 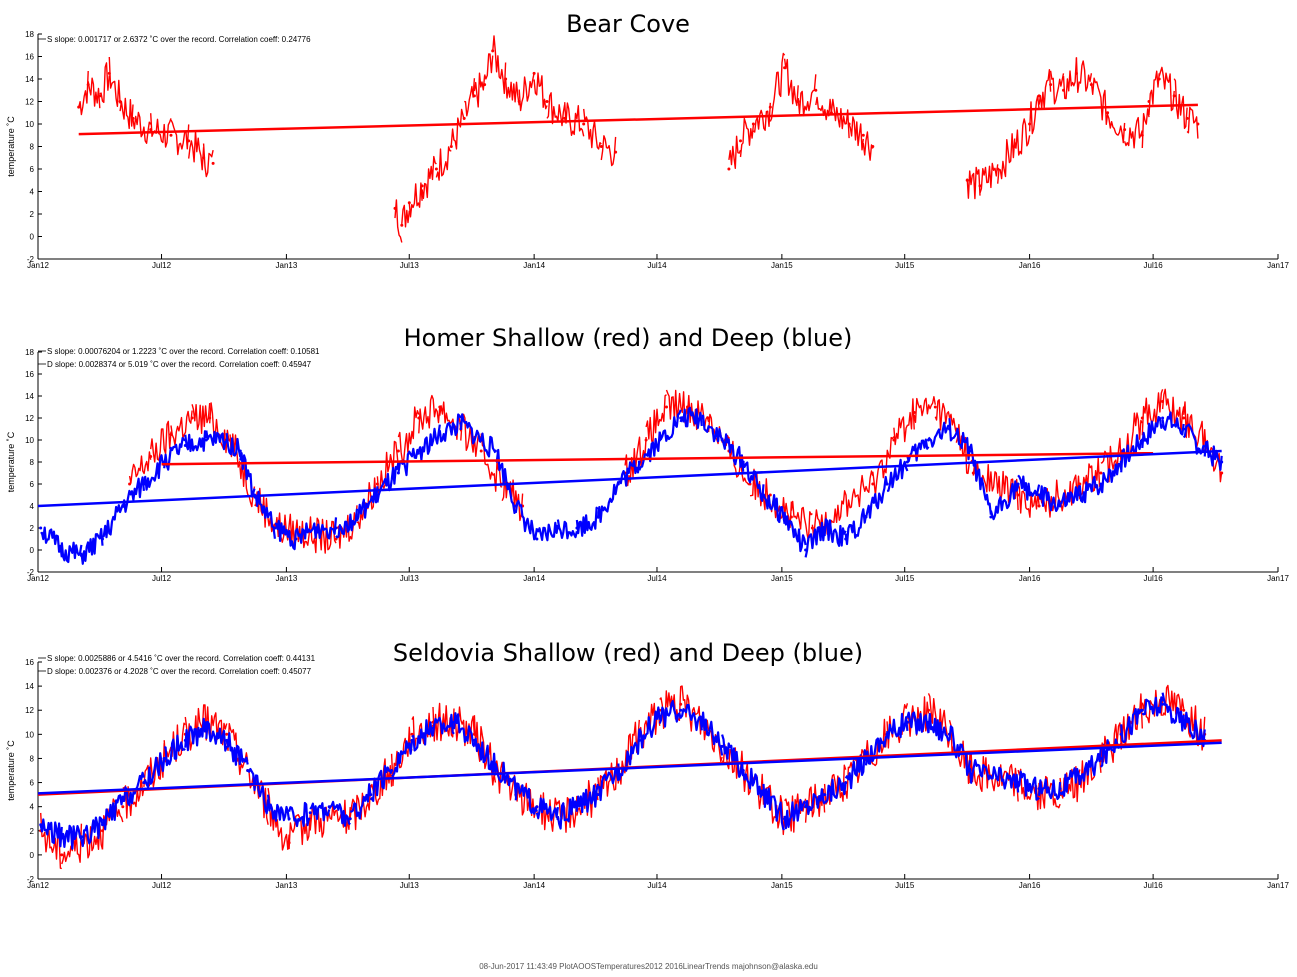 What do you see at coordinates (287, 578) in the screenshot?
I see `x-tick-label: Jan13` at bounding box center [287, 578].